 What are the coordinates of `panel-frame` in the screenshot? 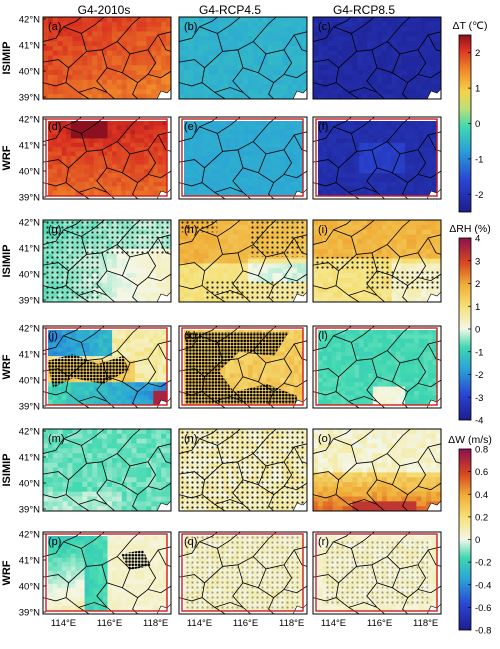 It's located at (107, 367).